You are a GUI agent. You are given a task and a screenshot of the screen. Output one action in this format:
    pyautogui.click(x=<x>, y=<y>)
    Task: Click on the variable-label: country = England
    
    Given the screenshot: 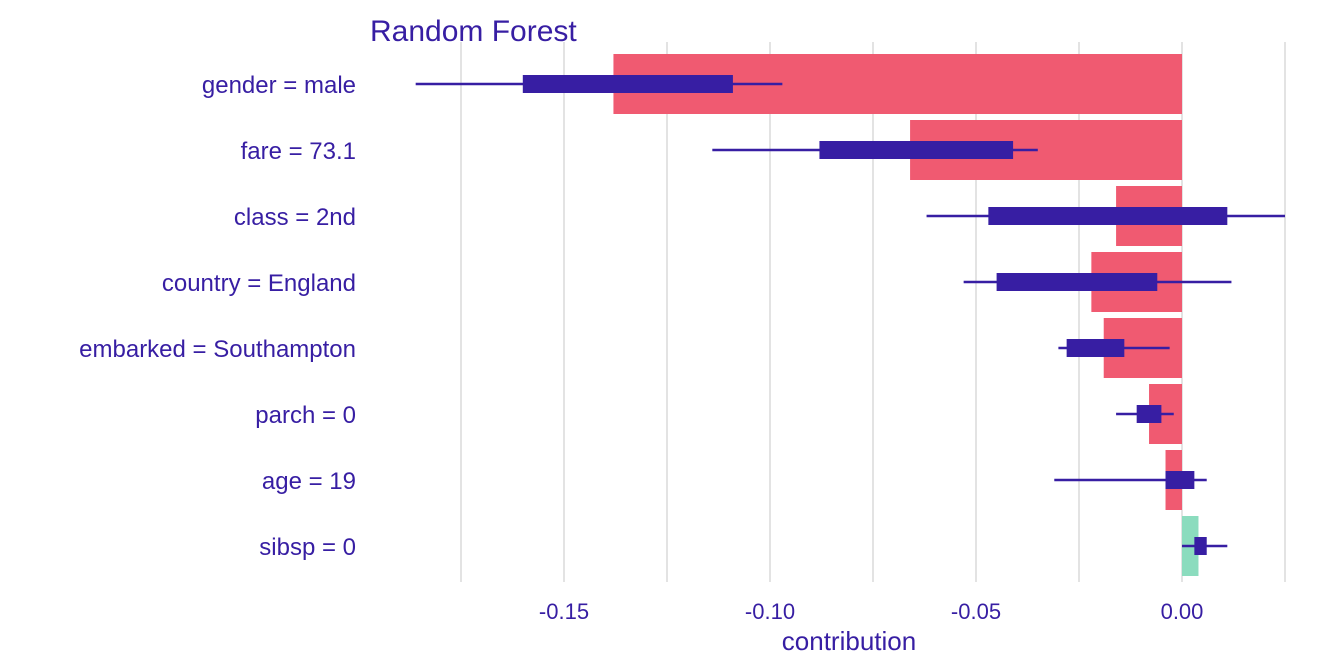 What is the action you would take?
    pyautogui.click(x=259, y=283)
    